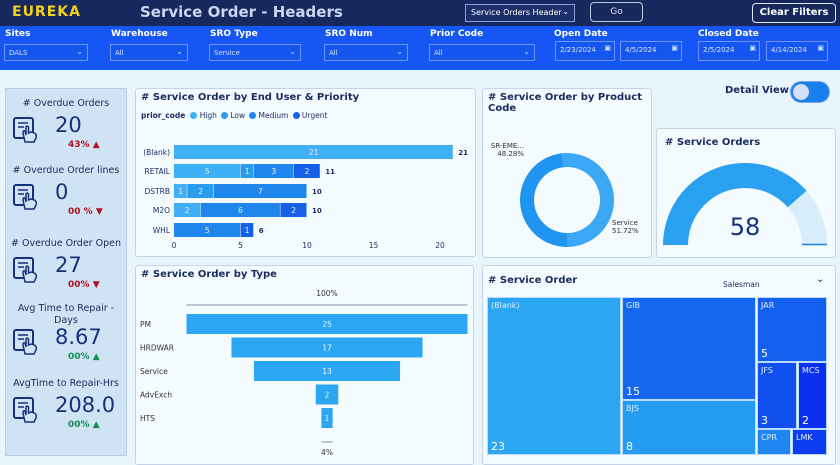 The width and height of the screenshot is (840, 465). Describe the element at coordinates (554, 376) in the screenshot. I see `treemap-tile: (Blank) 23` at that location.